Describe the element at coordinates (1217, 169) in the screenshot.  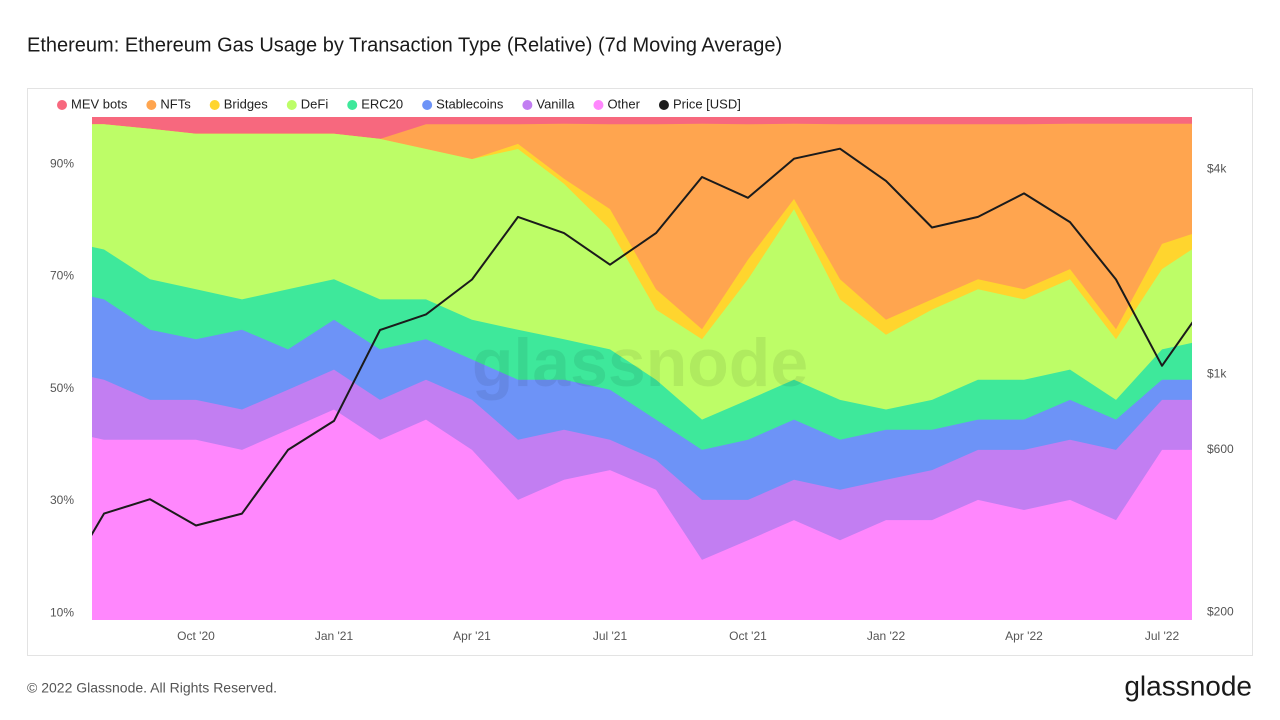
I see `y2-tick-label: $4k` at that location.